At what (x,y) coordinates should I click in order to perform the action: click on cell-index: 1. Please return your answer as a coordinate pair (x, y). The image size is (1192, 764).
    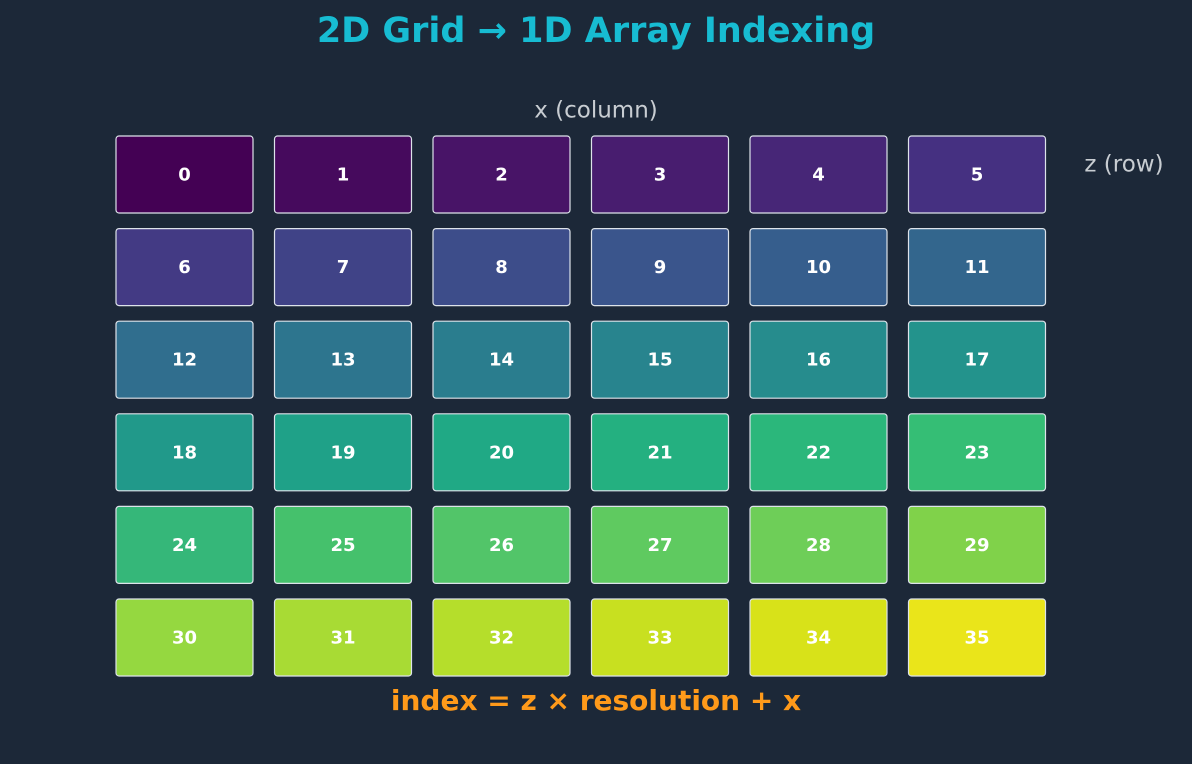
    Looking at the image, I should click on (343, 175).